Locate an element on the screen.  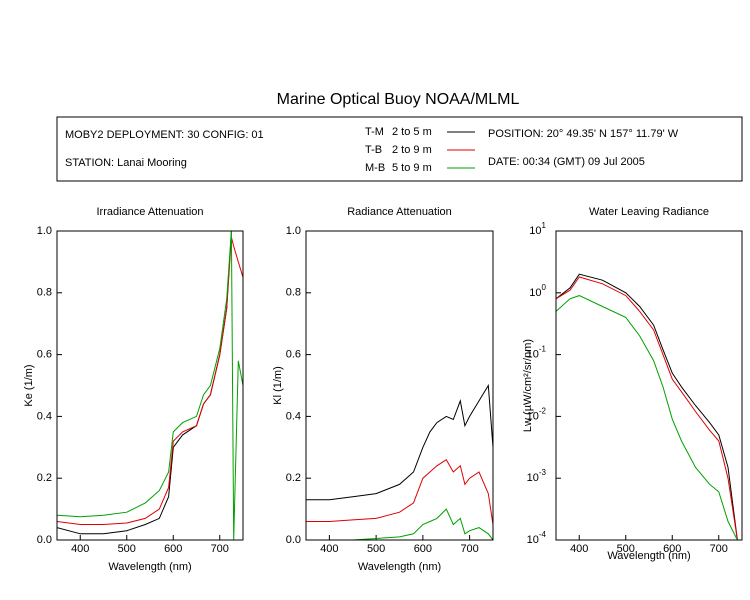
y-tick-label: 10⁻¹ is located at coordinates (537, 353).